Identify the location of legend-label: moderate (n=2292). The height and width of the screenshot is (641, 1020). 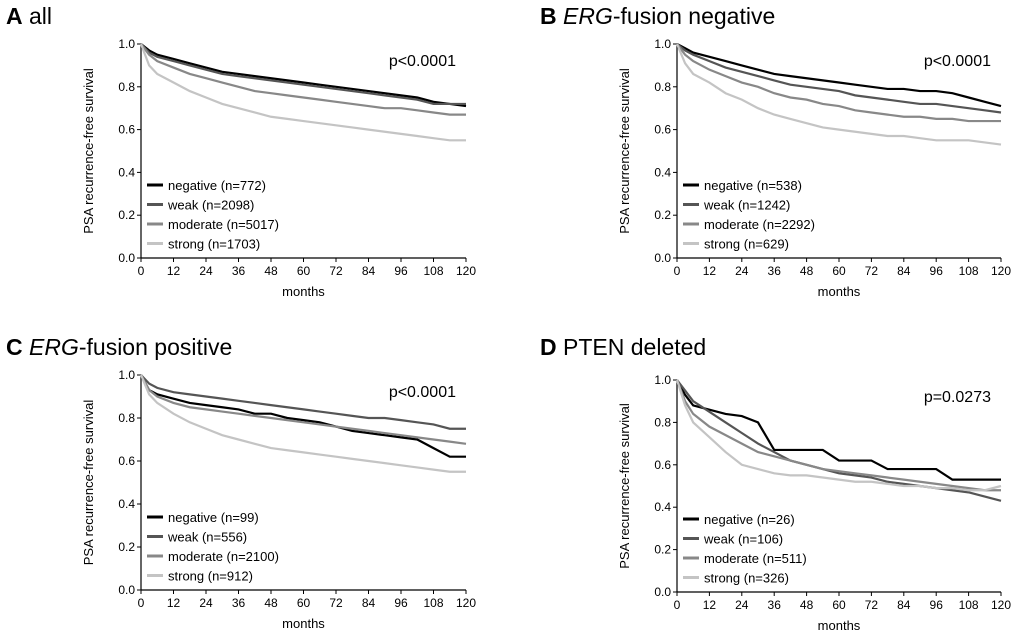
(759, 224).